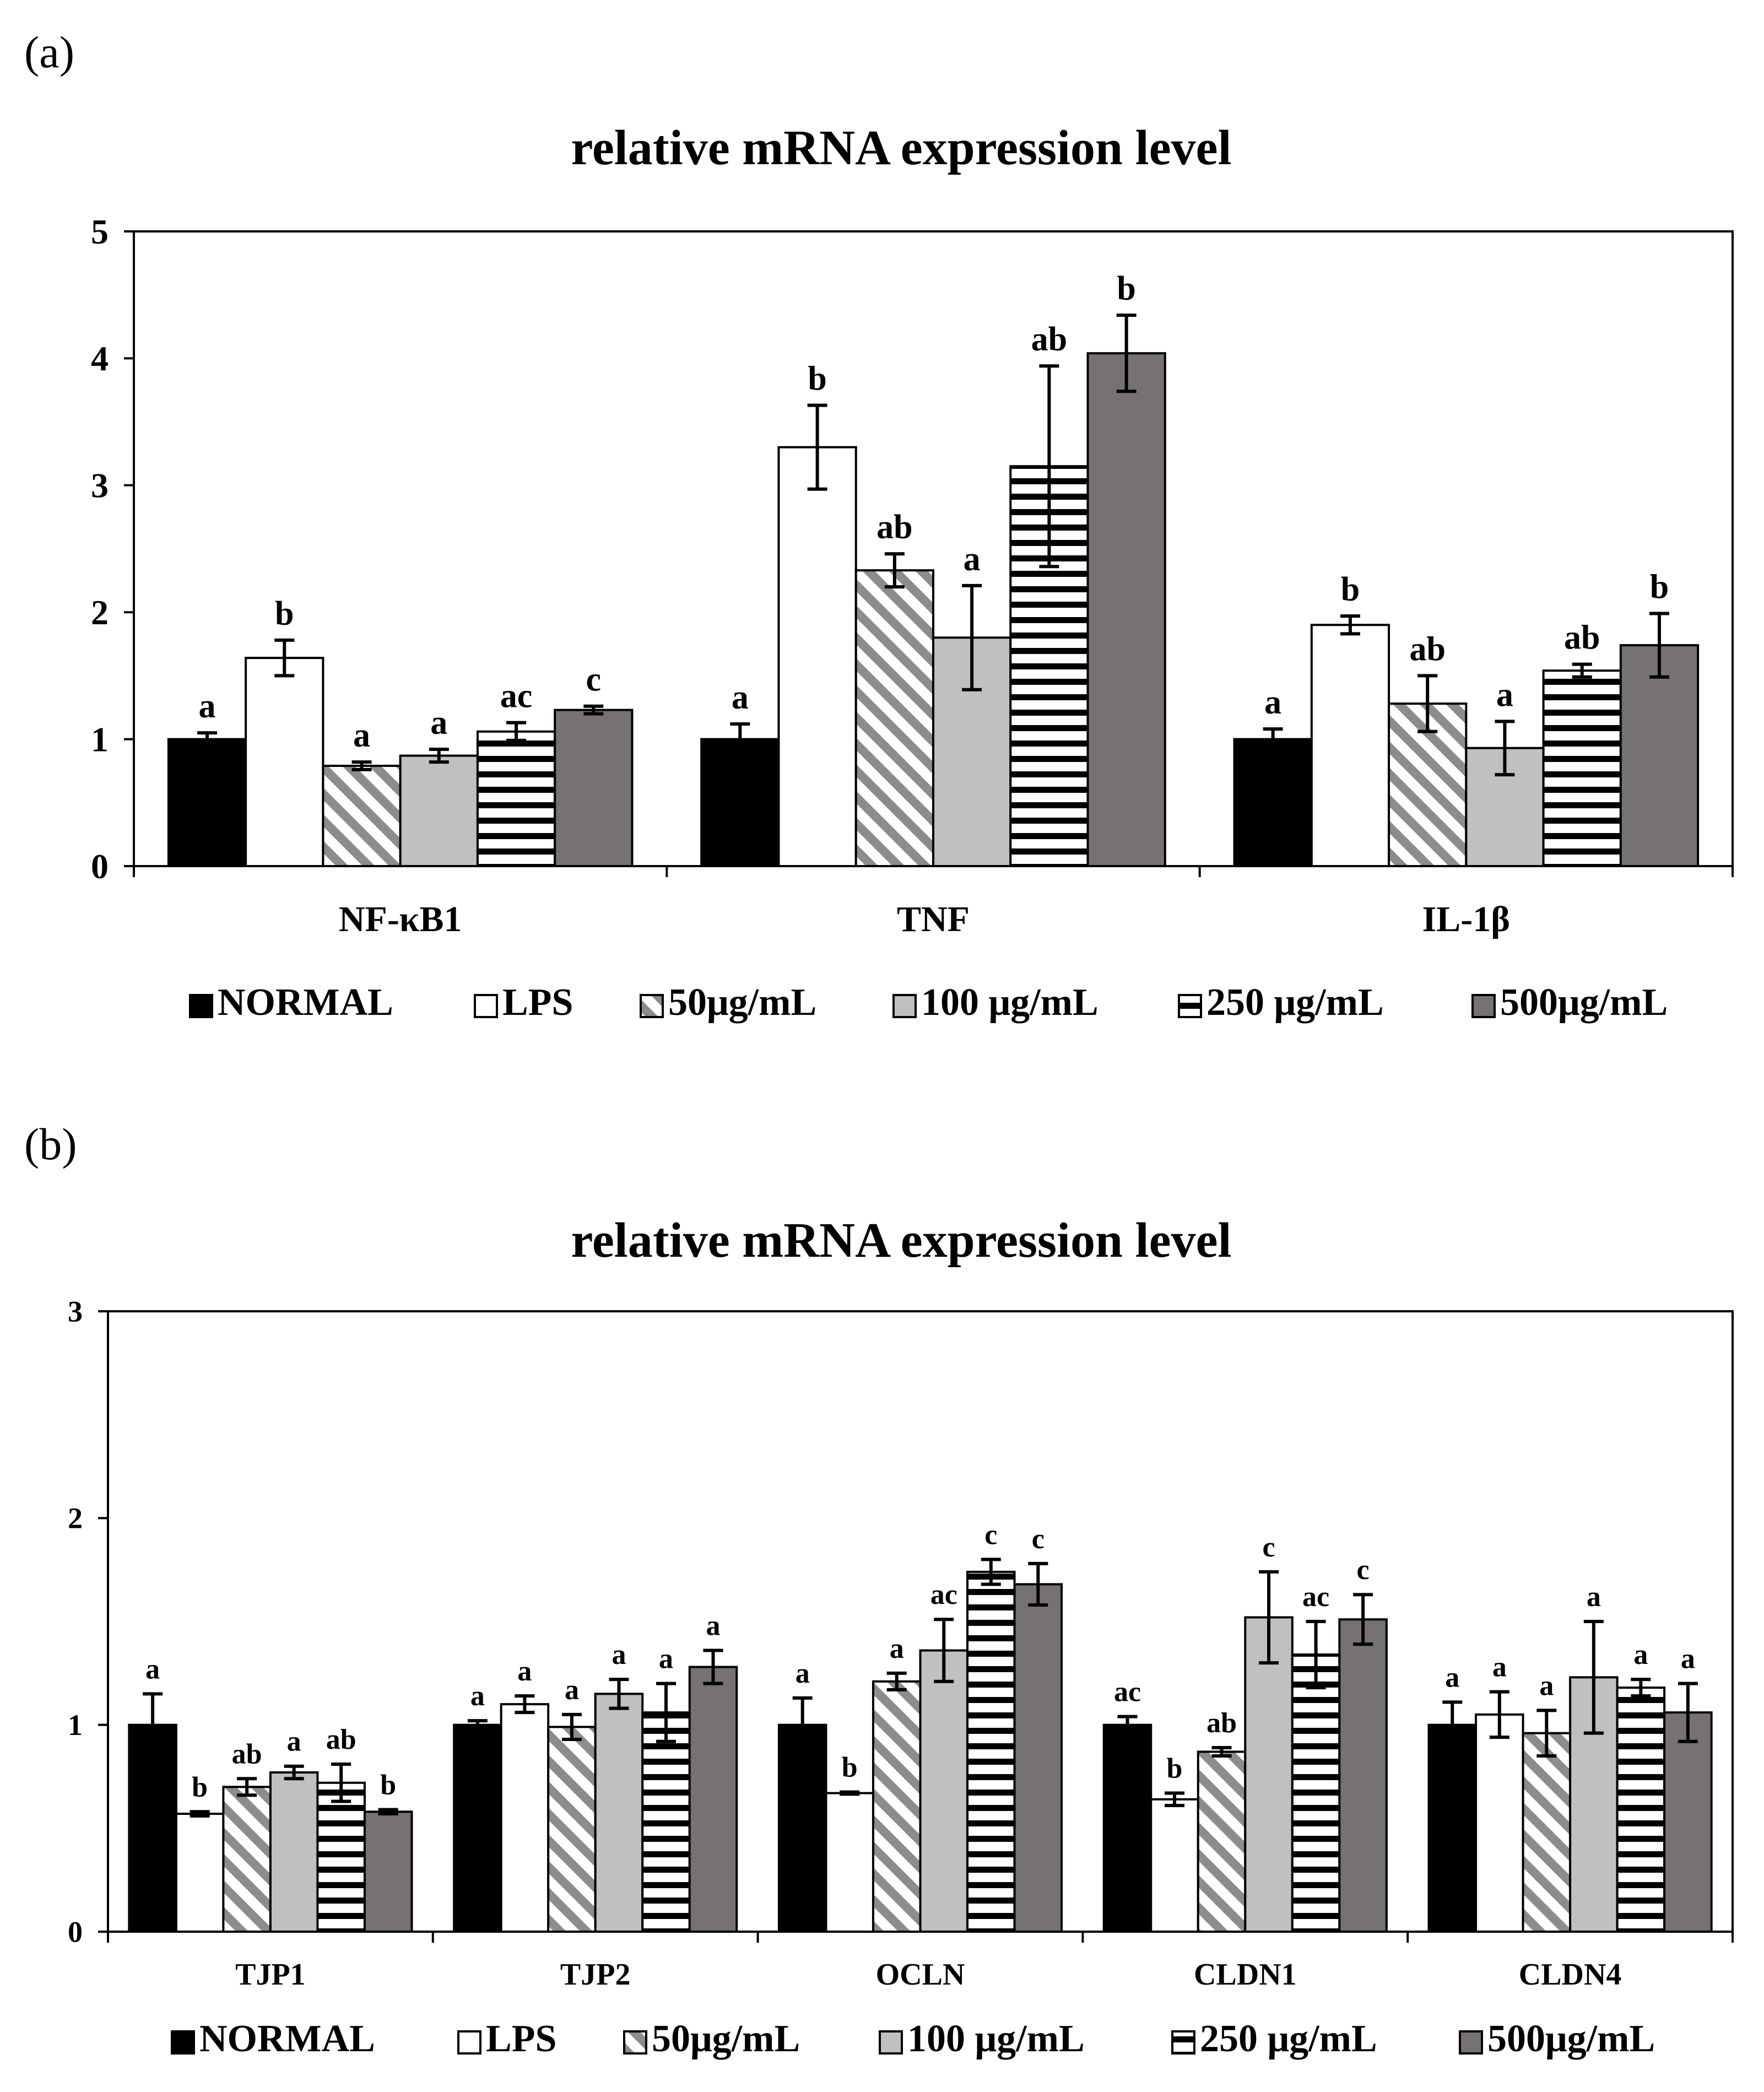 This screenshot has width=1764, height=2092. Describe the element at coordinates (477, 1828) in the screenshot. I see `bar-tjp2-normal` at that location.